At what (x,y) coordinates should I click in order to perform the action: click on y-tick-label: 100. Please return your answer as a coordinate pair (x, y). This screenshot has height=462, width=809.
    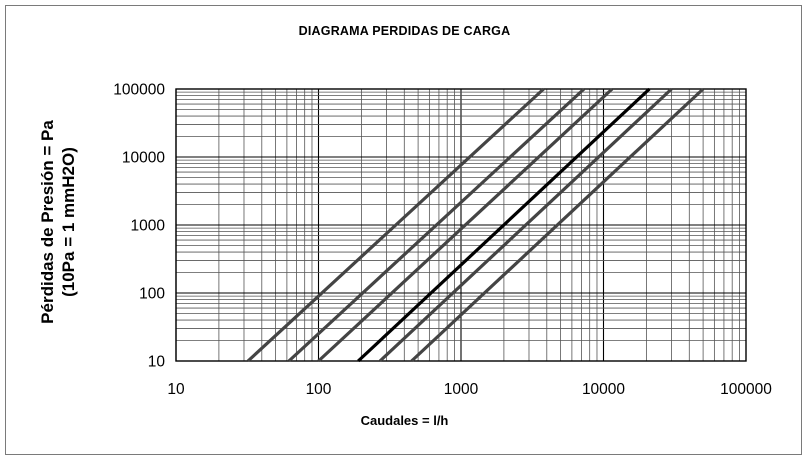
    Looking at the image, I should click on (152, 294).